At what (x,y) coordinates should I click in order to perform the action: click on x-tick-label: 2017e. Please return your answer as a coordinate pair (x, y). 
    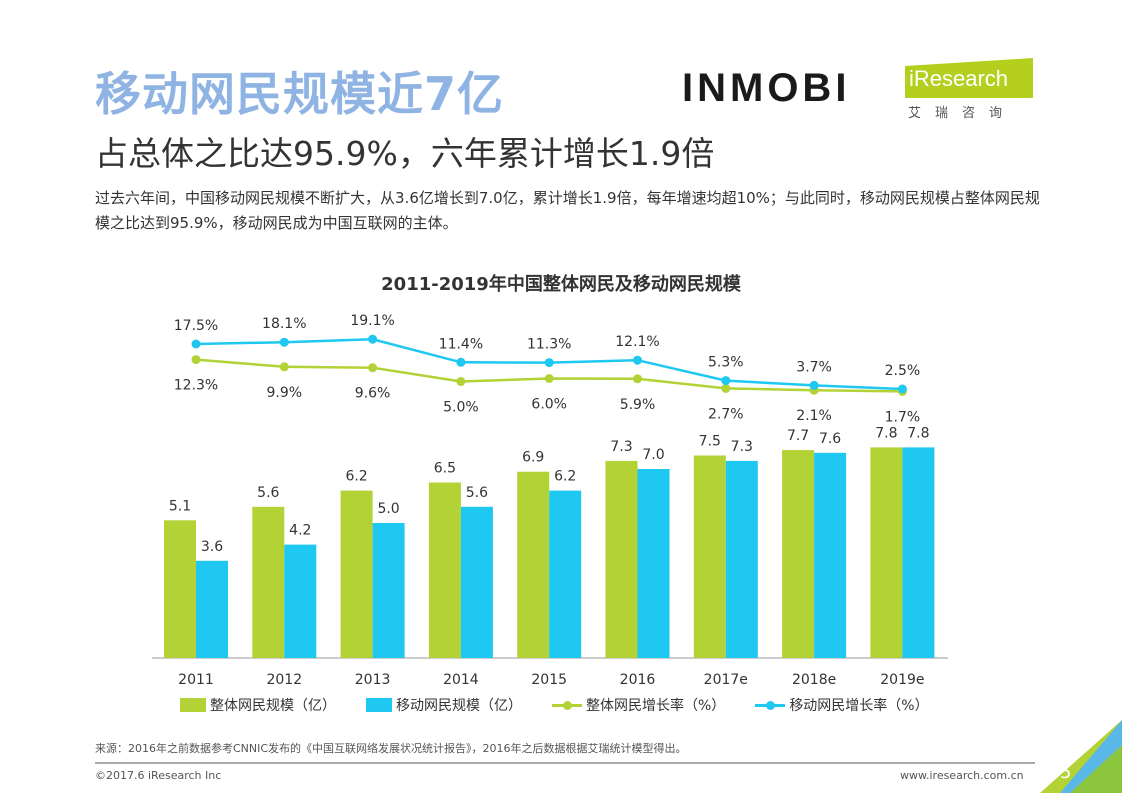
    Looking at the image, I should click on (726, 680).